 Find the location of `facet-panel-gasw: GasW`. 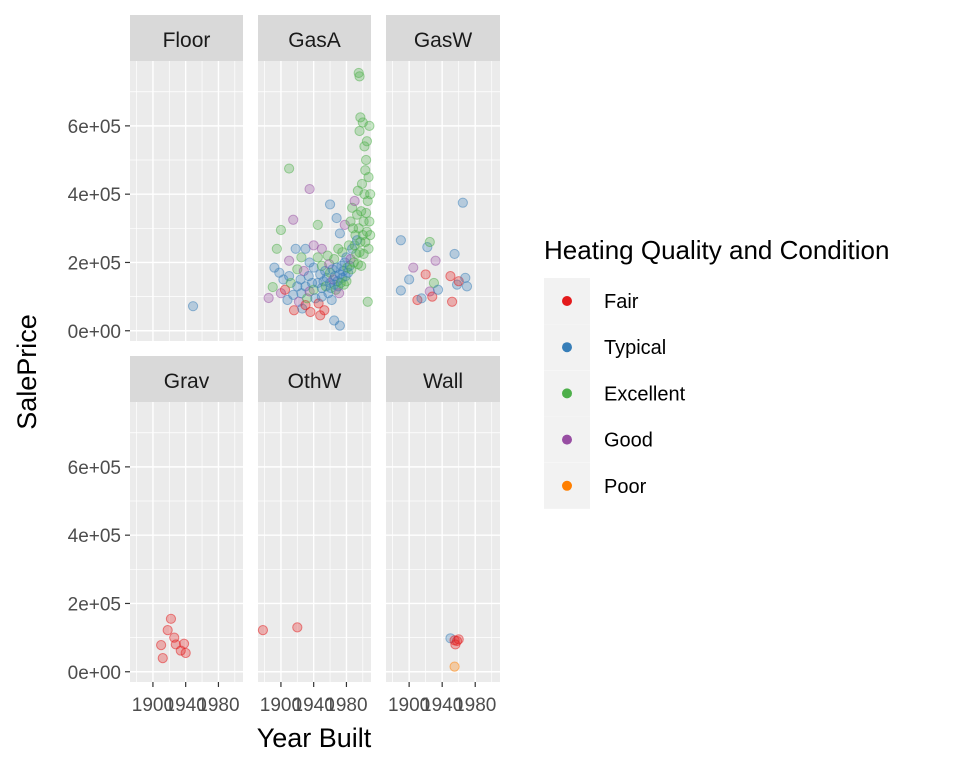

facet-panel-gasw: GasW is located at coordinates (443, 178).